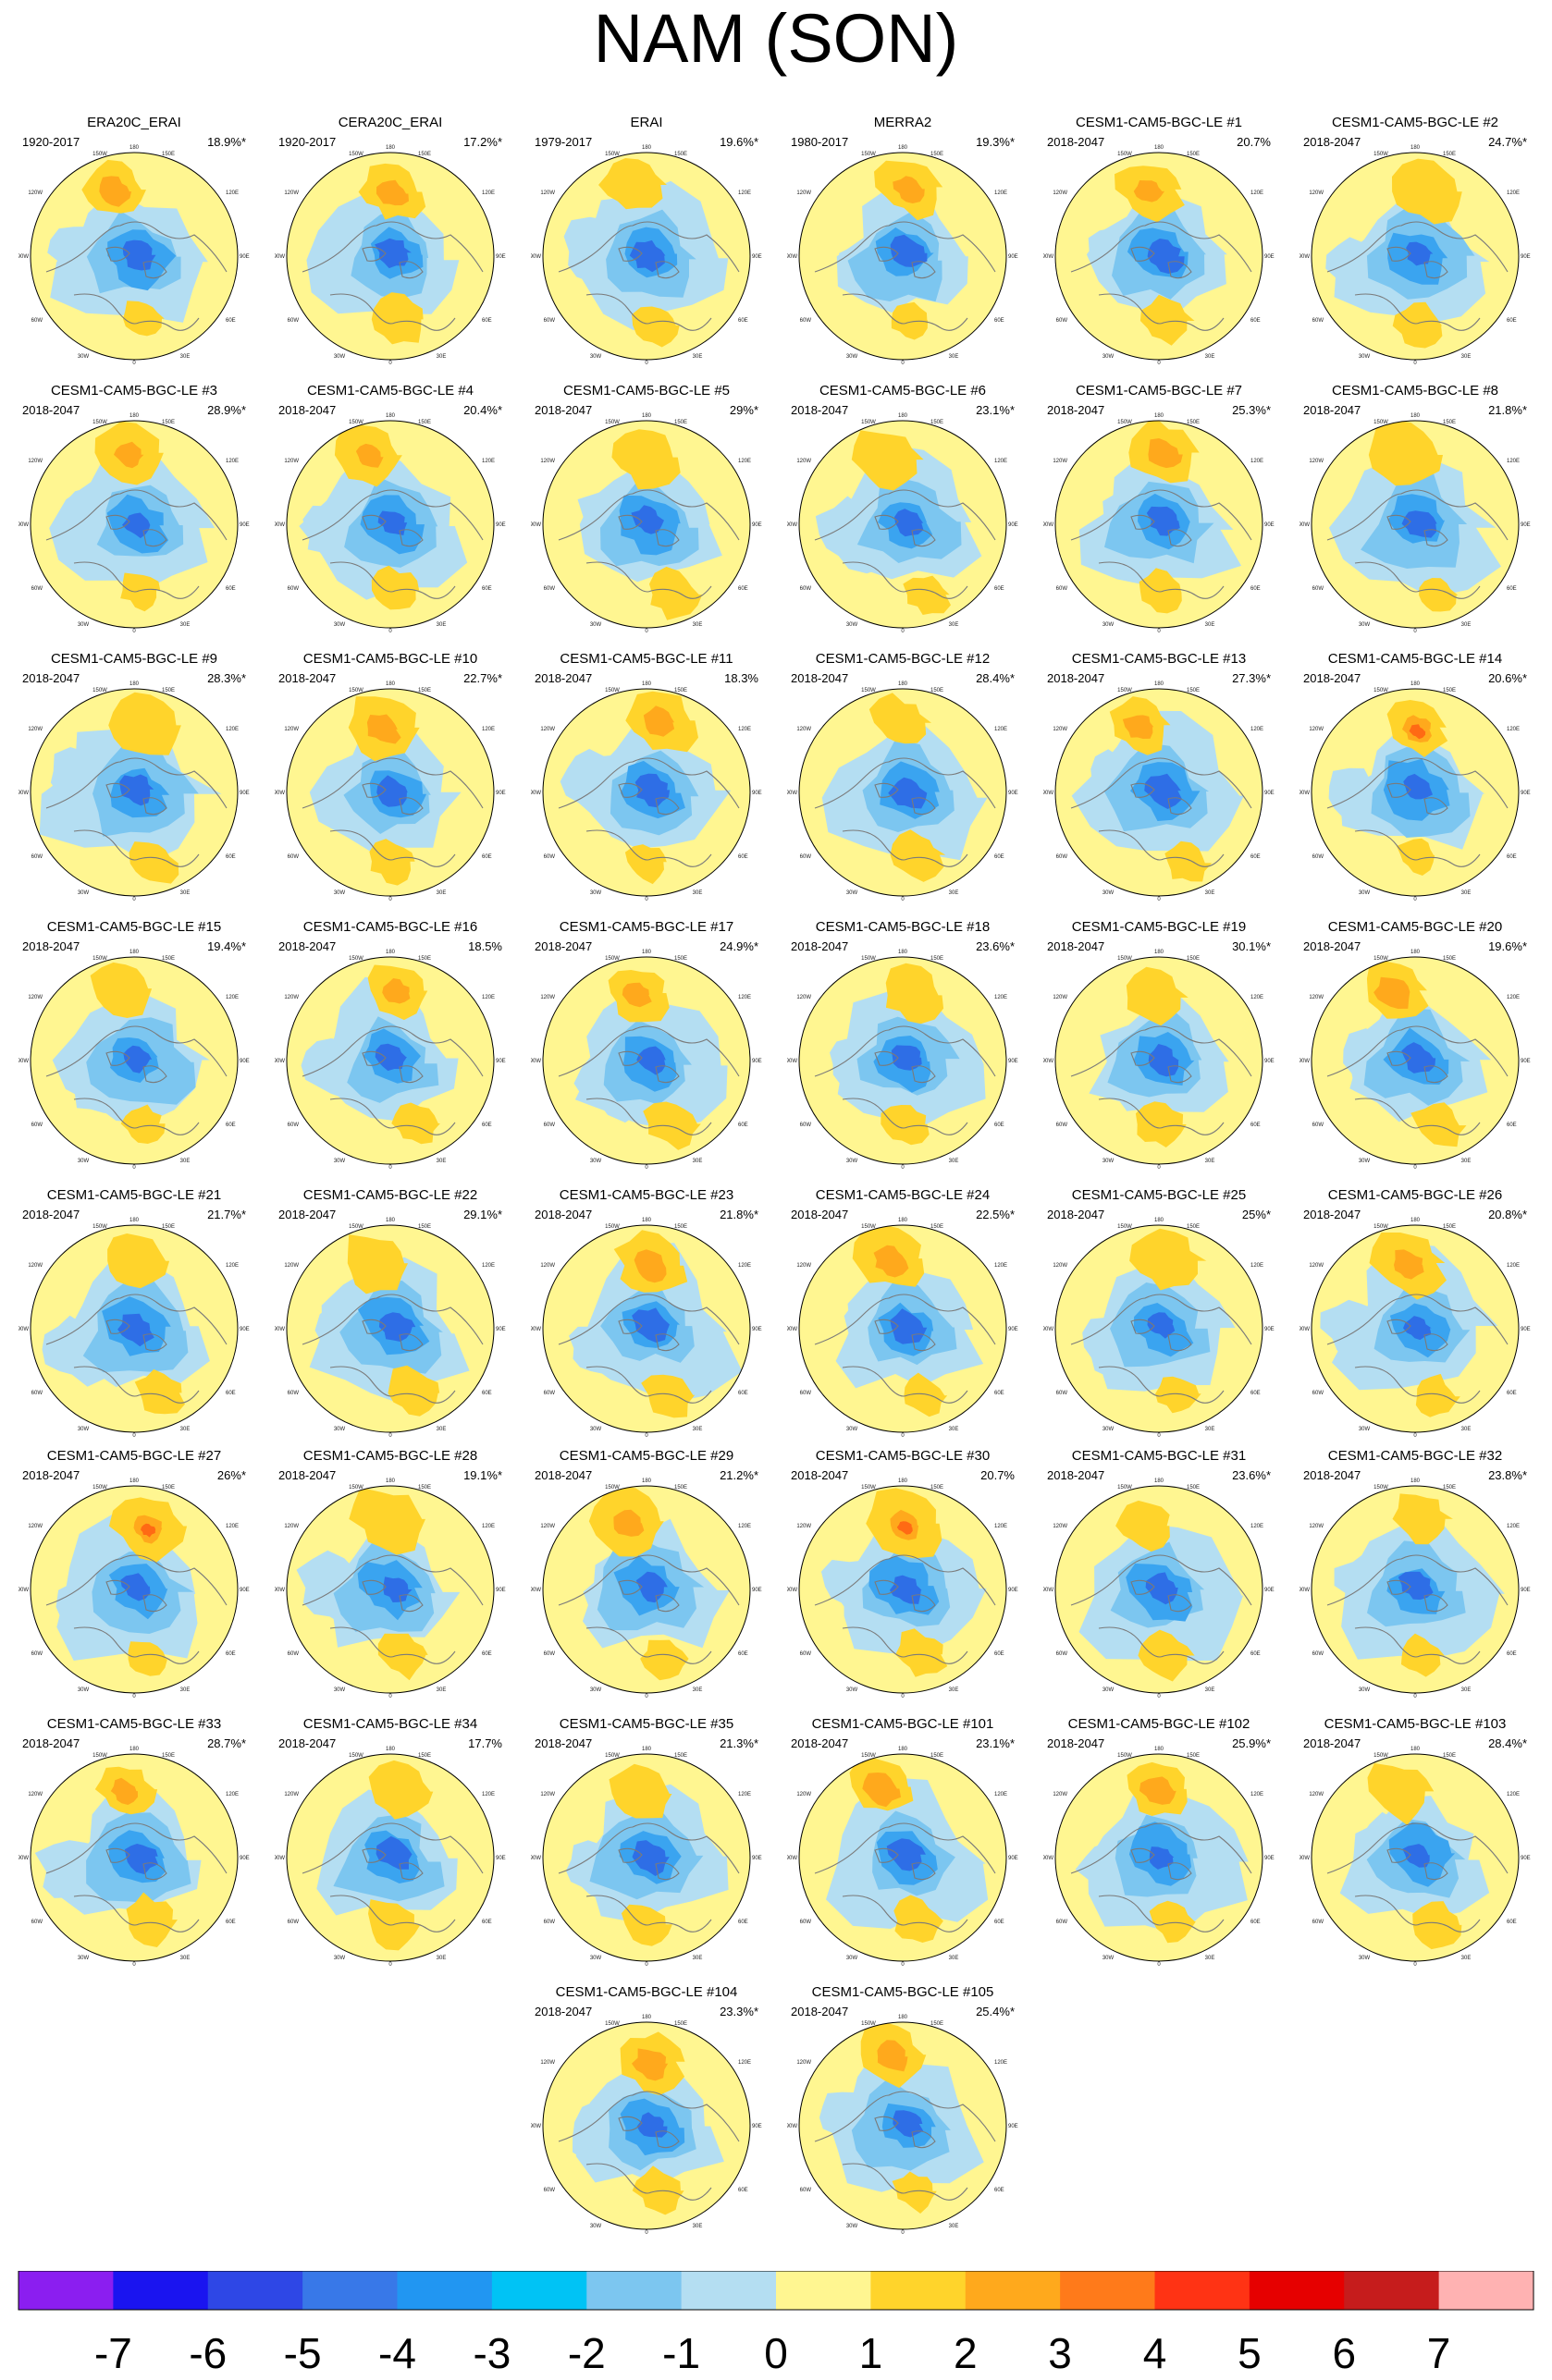  Describe the element at coordinates (918, 2290) in the screenshot. I see `colorbar-swatch` at that location.